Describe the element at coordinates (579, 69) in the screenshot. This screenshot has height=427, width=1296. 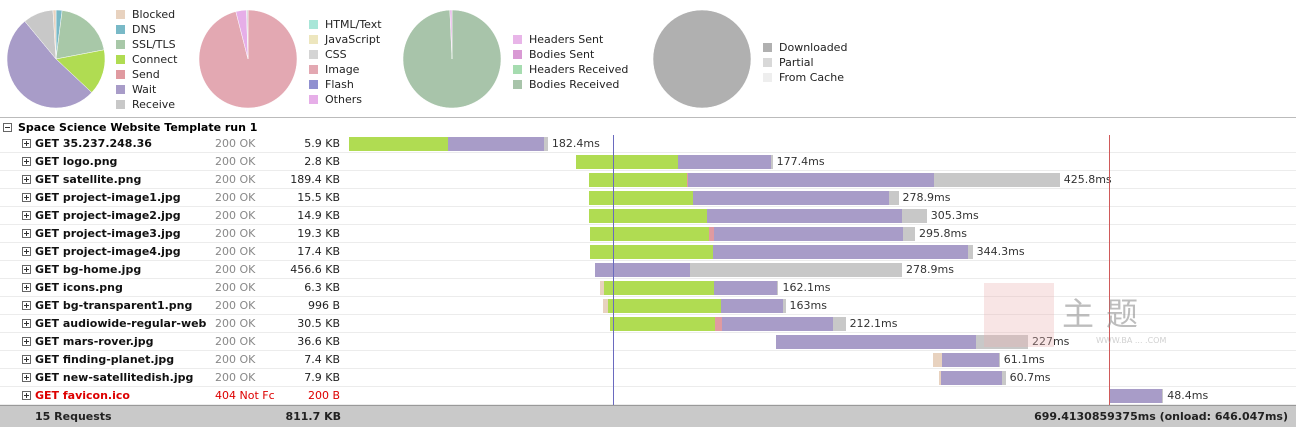
I see `legend-label: Headers Received` at that location.